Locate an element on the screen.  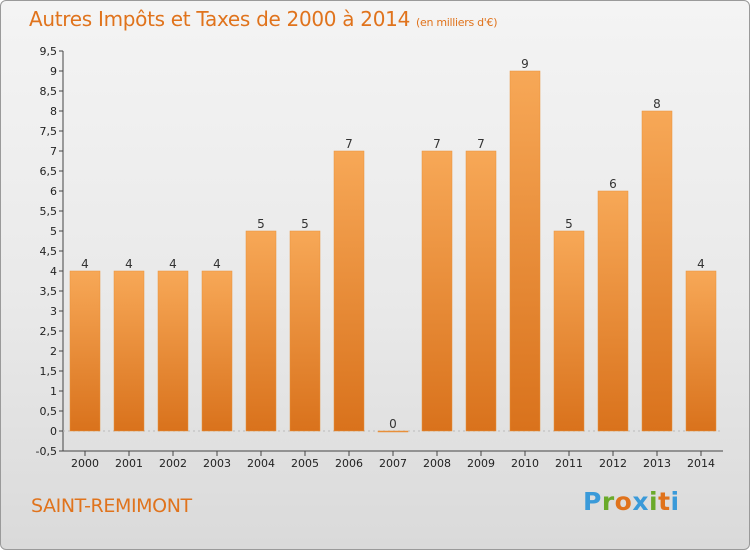
data-label: 9 is located at coordinates (525, 64).